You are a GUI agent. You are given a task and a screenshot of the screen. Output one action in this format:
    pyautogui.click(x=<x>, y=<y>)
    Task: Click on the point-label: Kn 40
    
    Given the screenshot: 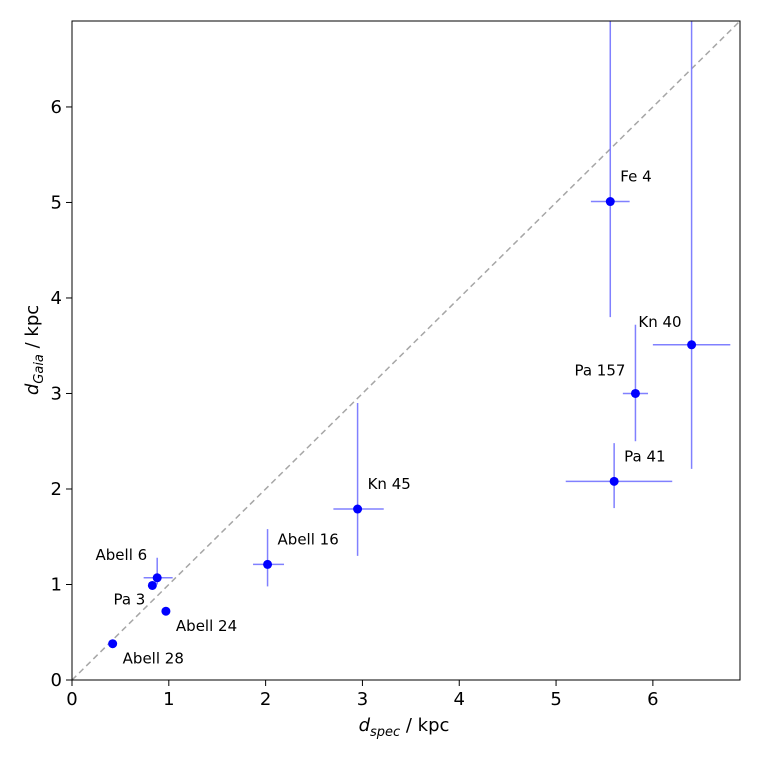 What is the action you would take?
    pyautogui.click(x=659, y=322)
    